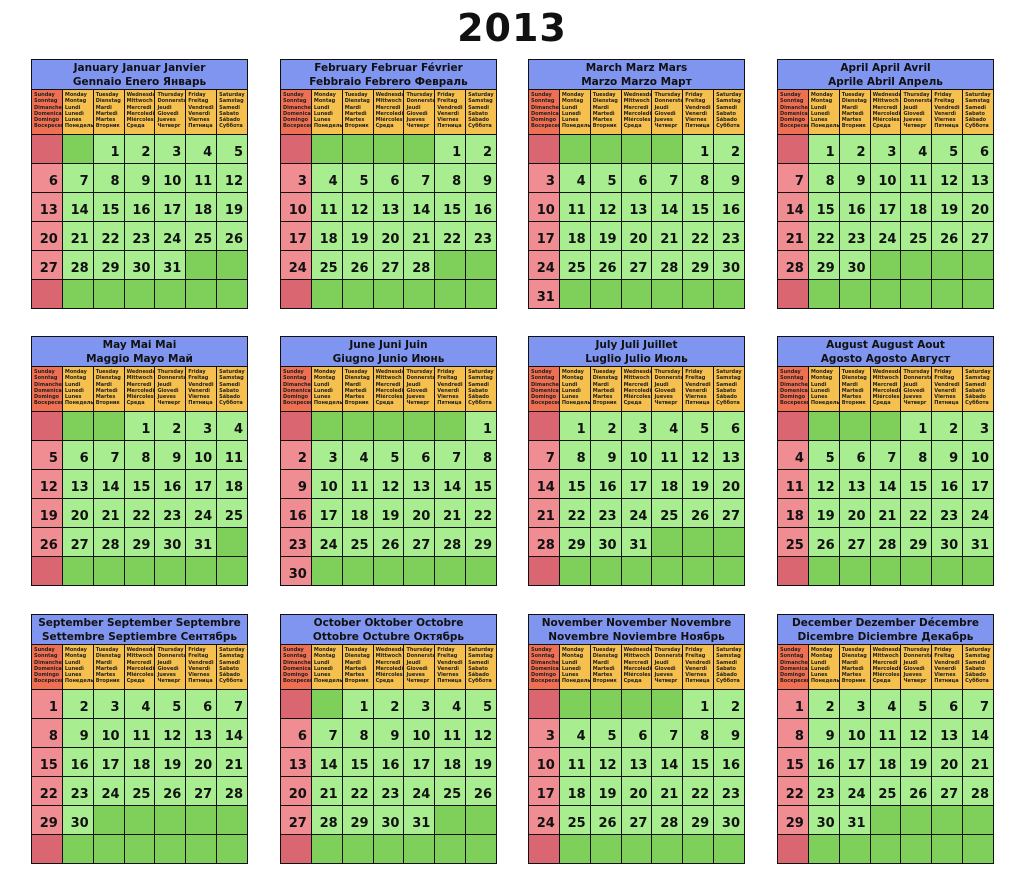  Describe the element at coordinates (637, 762) in the screenshot. I see `day-cell: 13` at that location.